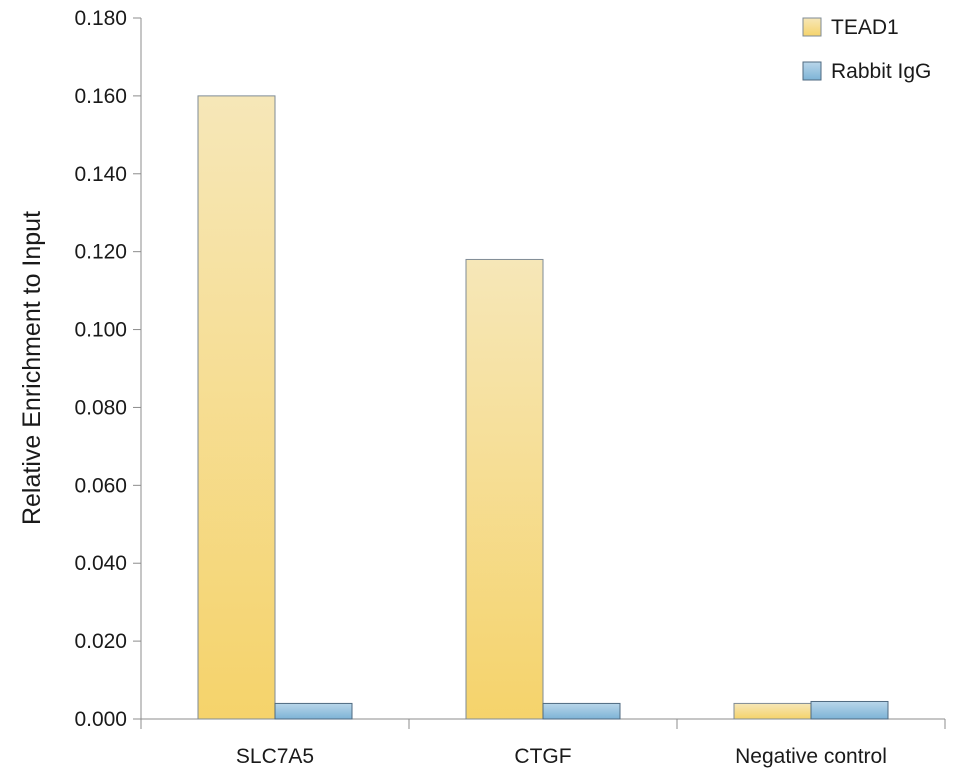  Describe the element at coordinates (100, 252) in the screenshot. I see `y-tick-label: 0.120` at that location.